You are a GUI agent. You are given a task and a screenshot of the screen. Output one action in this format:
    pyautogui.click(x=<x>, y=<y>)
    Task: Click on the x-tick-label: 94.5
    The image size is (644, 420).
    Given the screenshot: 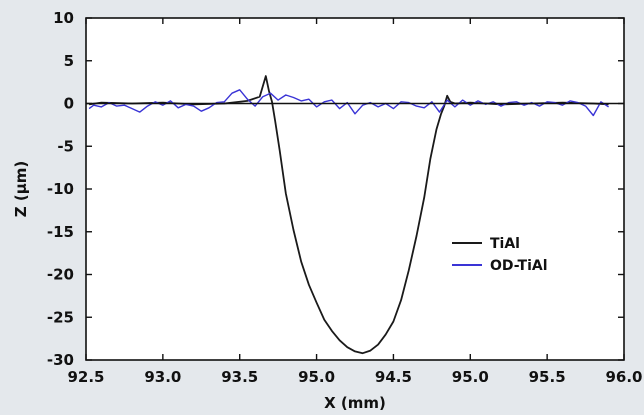 What is the action you would take?
    pyautogui.click(x=393, y=377)
    